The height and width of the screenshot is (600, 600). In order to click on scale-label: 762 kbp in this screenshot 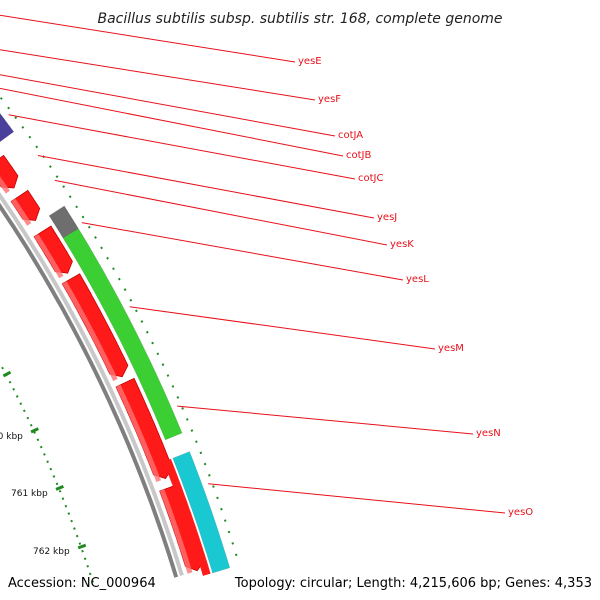, I will do `click(51, 552)`.